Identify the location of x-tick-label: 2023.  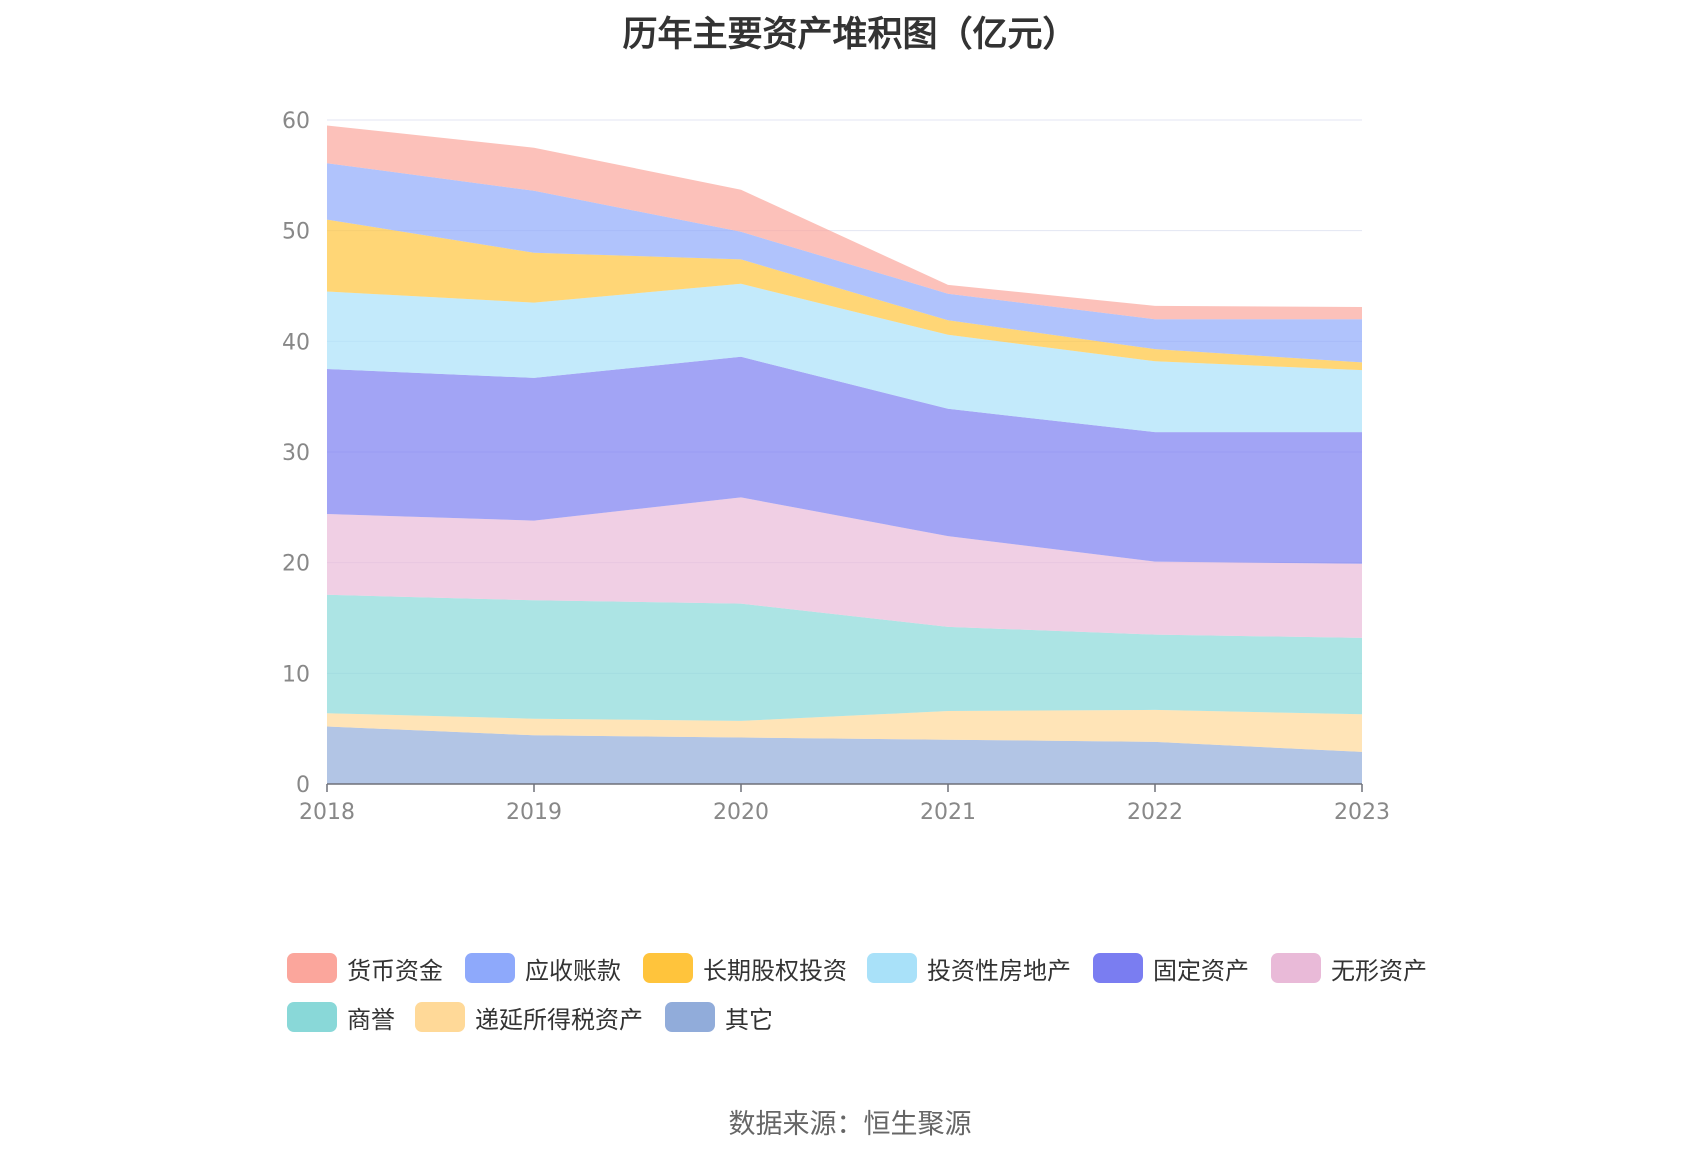
(1362, 812).